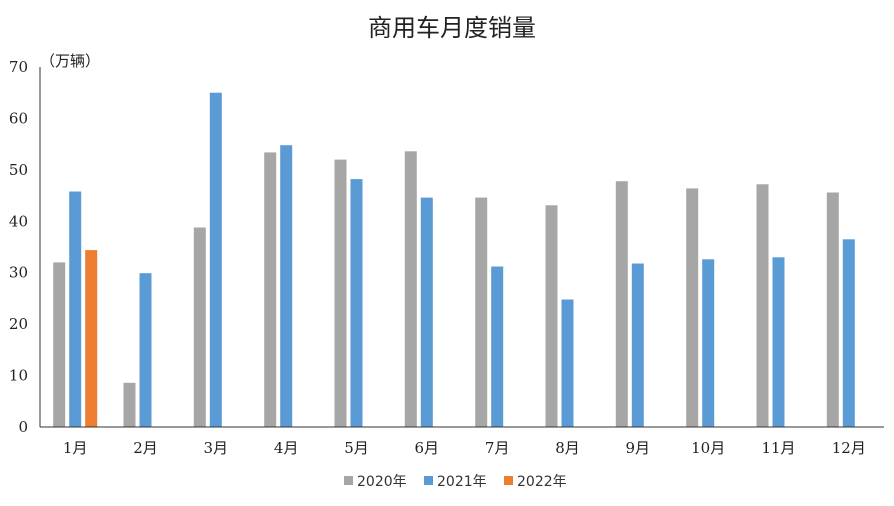  Describe the element at coordinates (216, 448) in the screenshot. I see `x-tick-label: 3月` at that location.